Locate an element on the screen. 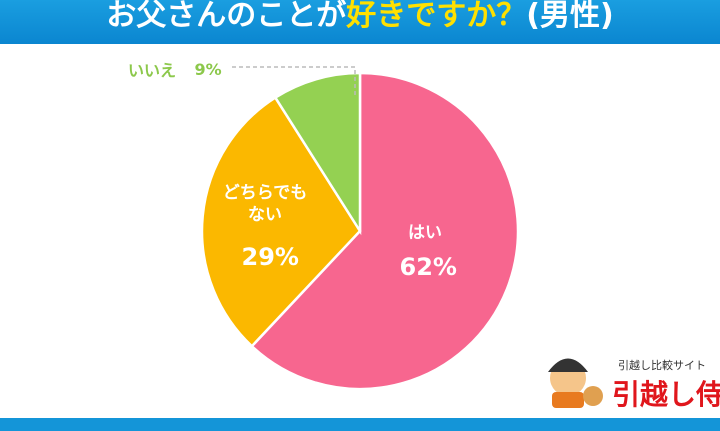  slice-label: どちらでもない is located at coordinates (265, 204).